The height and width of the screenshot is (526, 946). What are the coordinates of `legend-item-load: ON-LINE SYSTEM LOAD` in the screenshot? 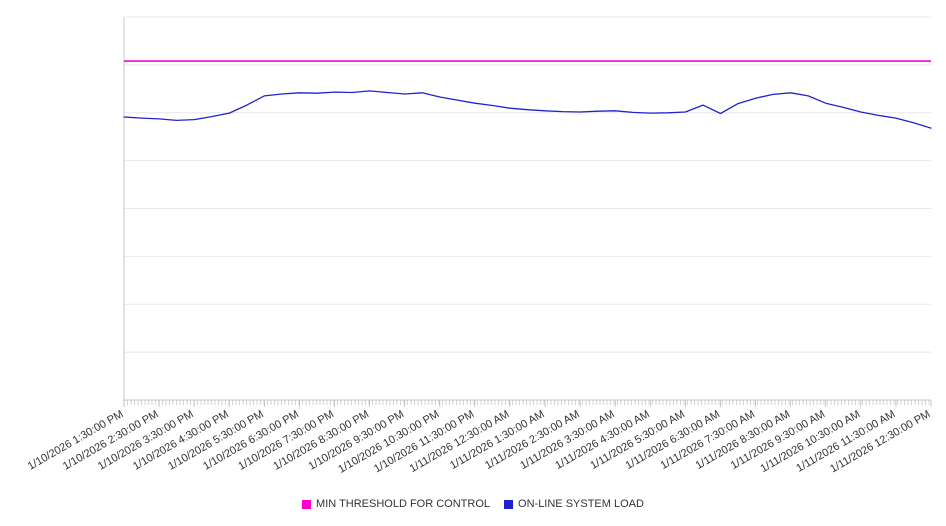 It's located at (574, 504).